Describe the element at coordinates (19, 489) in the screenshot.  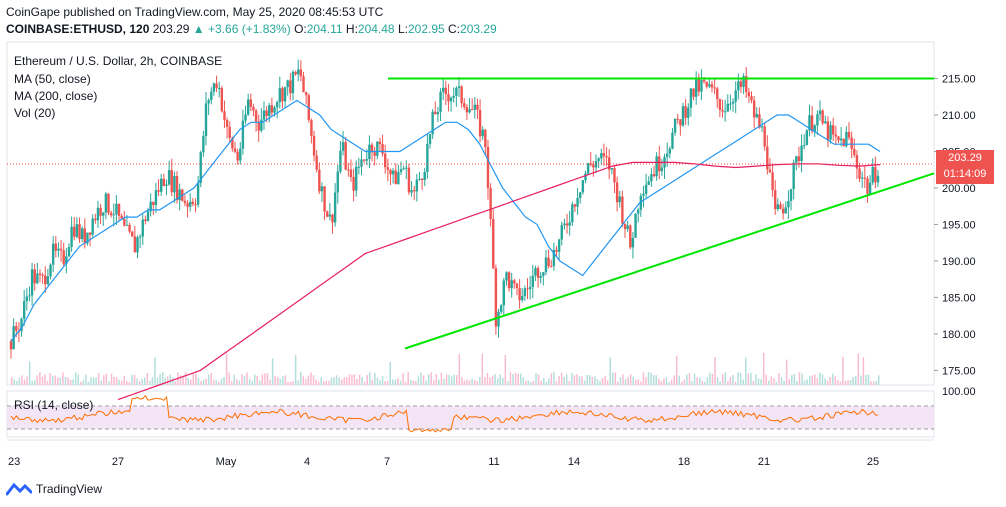
I see `tradingview-logo-icon` at that location.